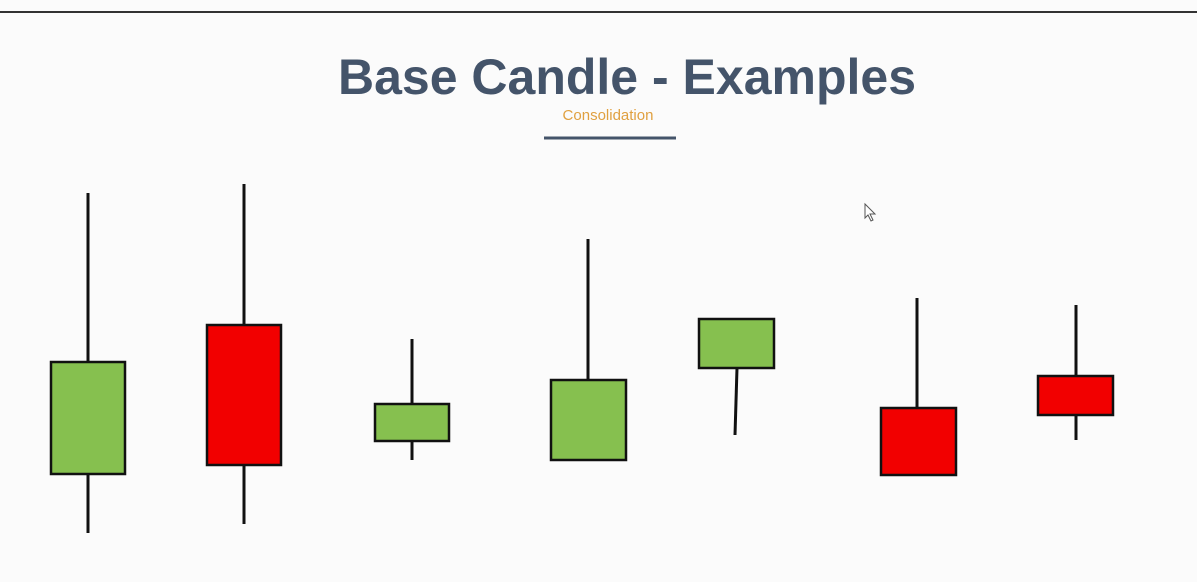 Image resolution: width=1197 pixels, height=582 pixels. Describe the element at coordinates (627, 77) in the screenshot. I see `title: Base Candle - Examples` at that location.